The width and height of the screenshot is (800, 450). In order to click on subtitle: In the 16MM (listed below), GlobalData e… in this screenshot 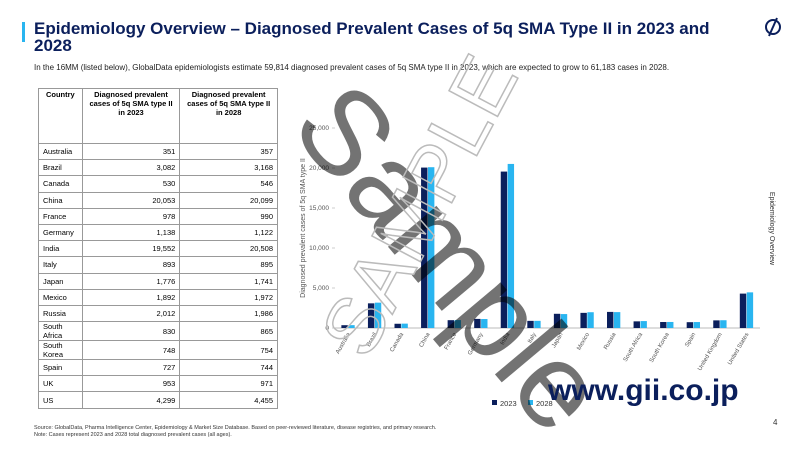, I will do `click(352, 67)`.